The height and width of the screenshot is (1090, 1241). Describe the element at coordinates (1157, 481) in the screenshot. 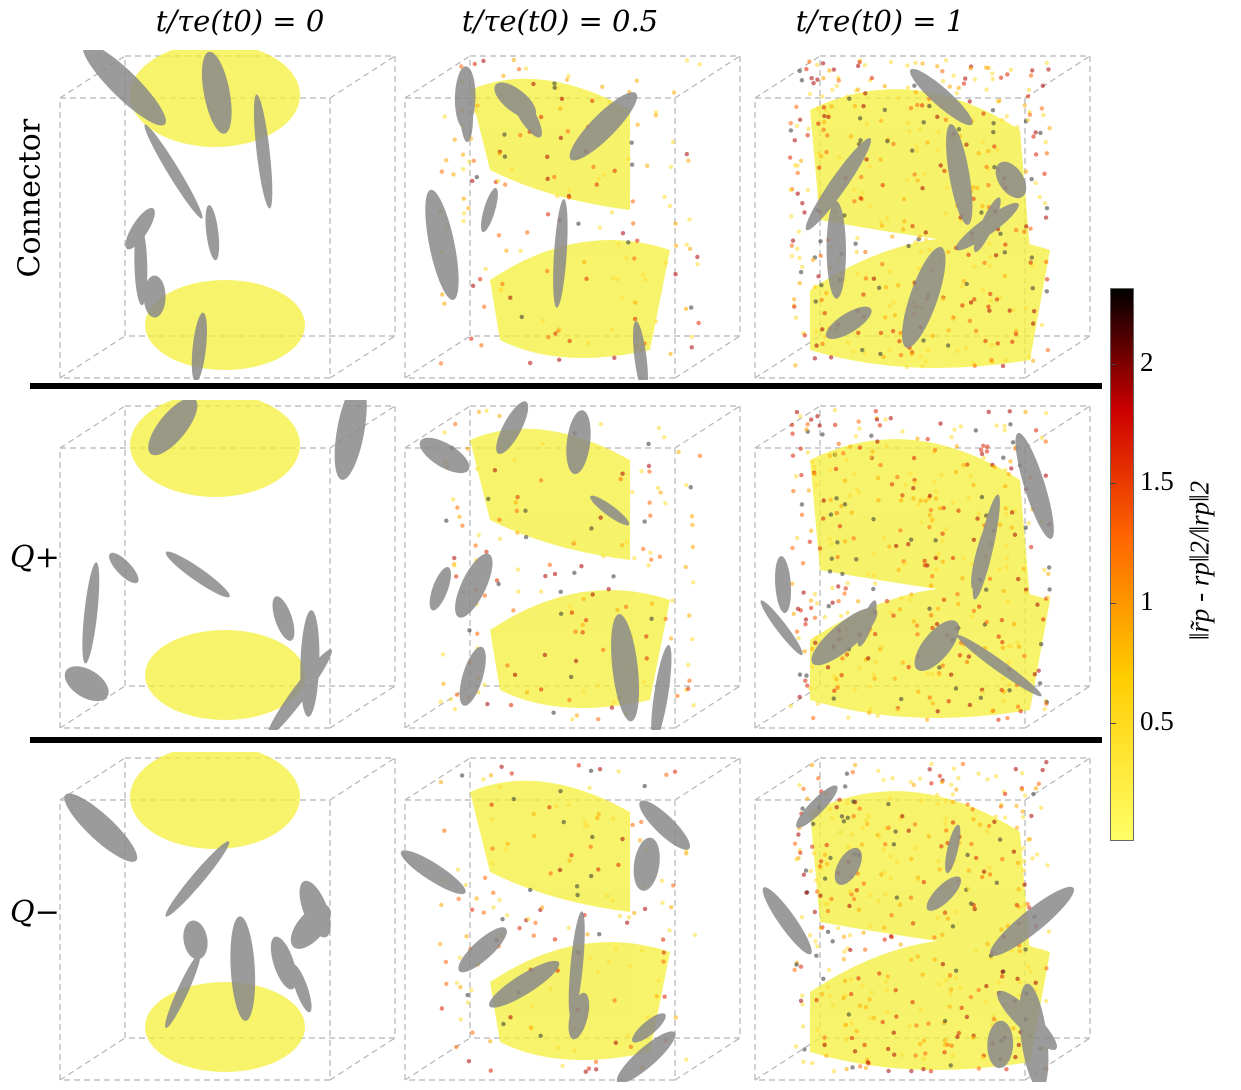

I see `colorbar-tick-1.5: 1.5` at that location.